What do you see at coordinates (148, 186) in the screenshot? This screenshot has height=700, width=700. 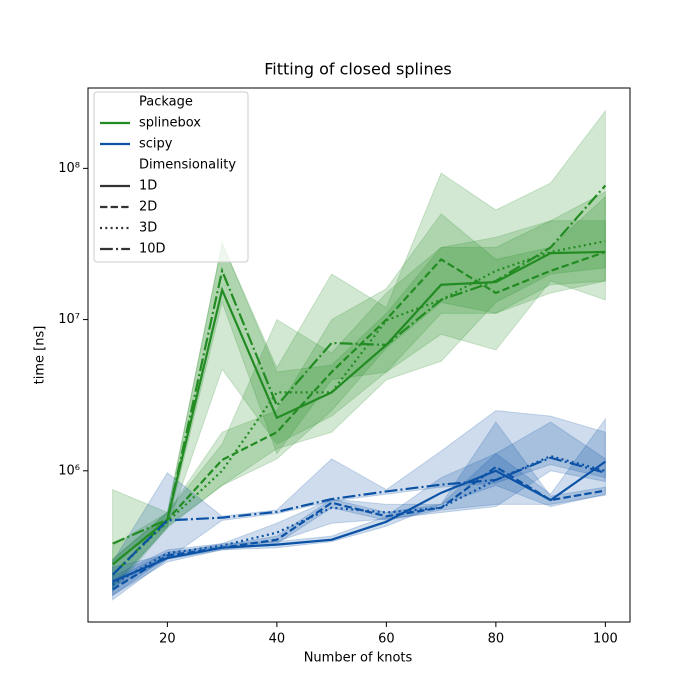 I see `legend-label: 1D` at bounding box center [148, 186].